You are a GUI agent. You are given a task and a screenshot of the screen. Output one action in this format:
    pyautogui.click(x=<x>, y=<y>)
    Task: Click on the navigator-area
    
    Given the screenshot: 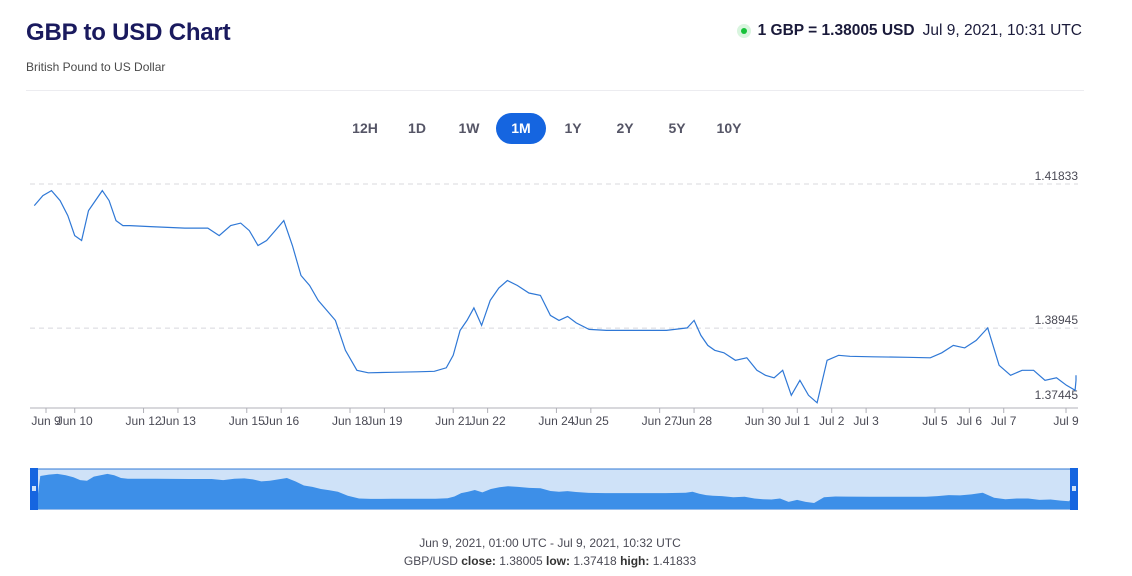 What is the action you would take?
    pyautogui.click(x=554, y=491)
    